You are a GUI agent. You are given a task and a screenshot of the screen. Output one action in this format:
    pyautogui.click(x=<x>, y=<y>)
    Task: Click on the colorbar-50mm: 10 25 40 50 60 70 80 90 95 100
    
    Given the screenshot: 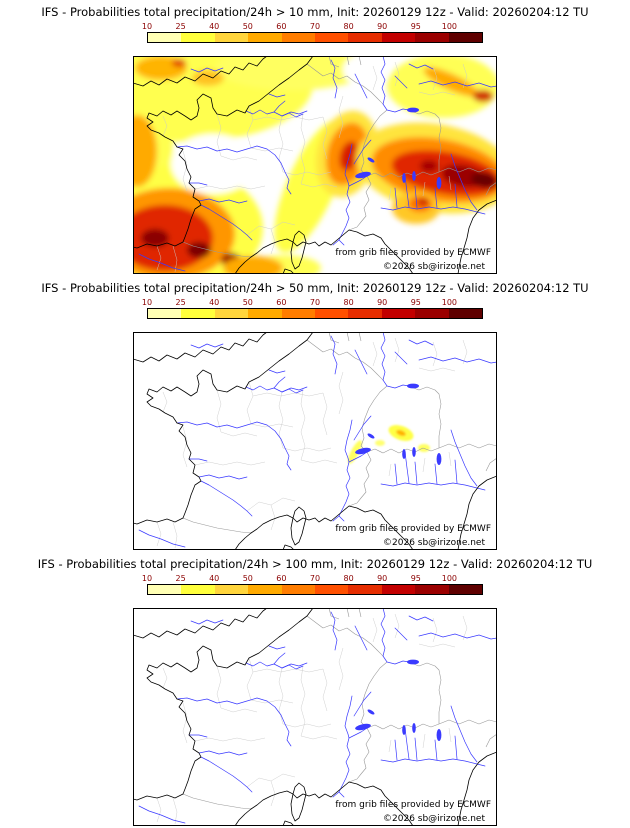 What is the action you would take?
    pyautogui.click(x=312, y=308)
    